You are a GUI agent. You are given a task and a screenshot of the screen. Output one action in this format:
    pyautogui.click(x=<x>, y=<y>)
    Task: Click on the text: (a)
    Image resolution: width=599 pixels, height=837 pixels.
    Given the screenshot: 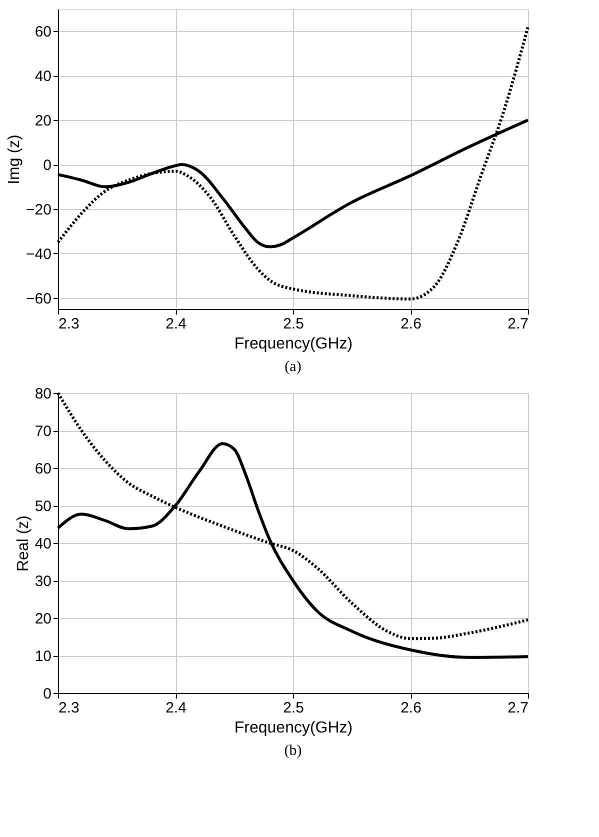 What is the action you would take?
    pyautogui.click(x=293, y=367)
    